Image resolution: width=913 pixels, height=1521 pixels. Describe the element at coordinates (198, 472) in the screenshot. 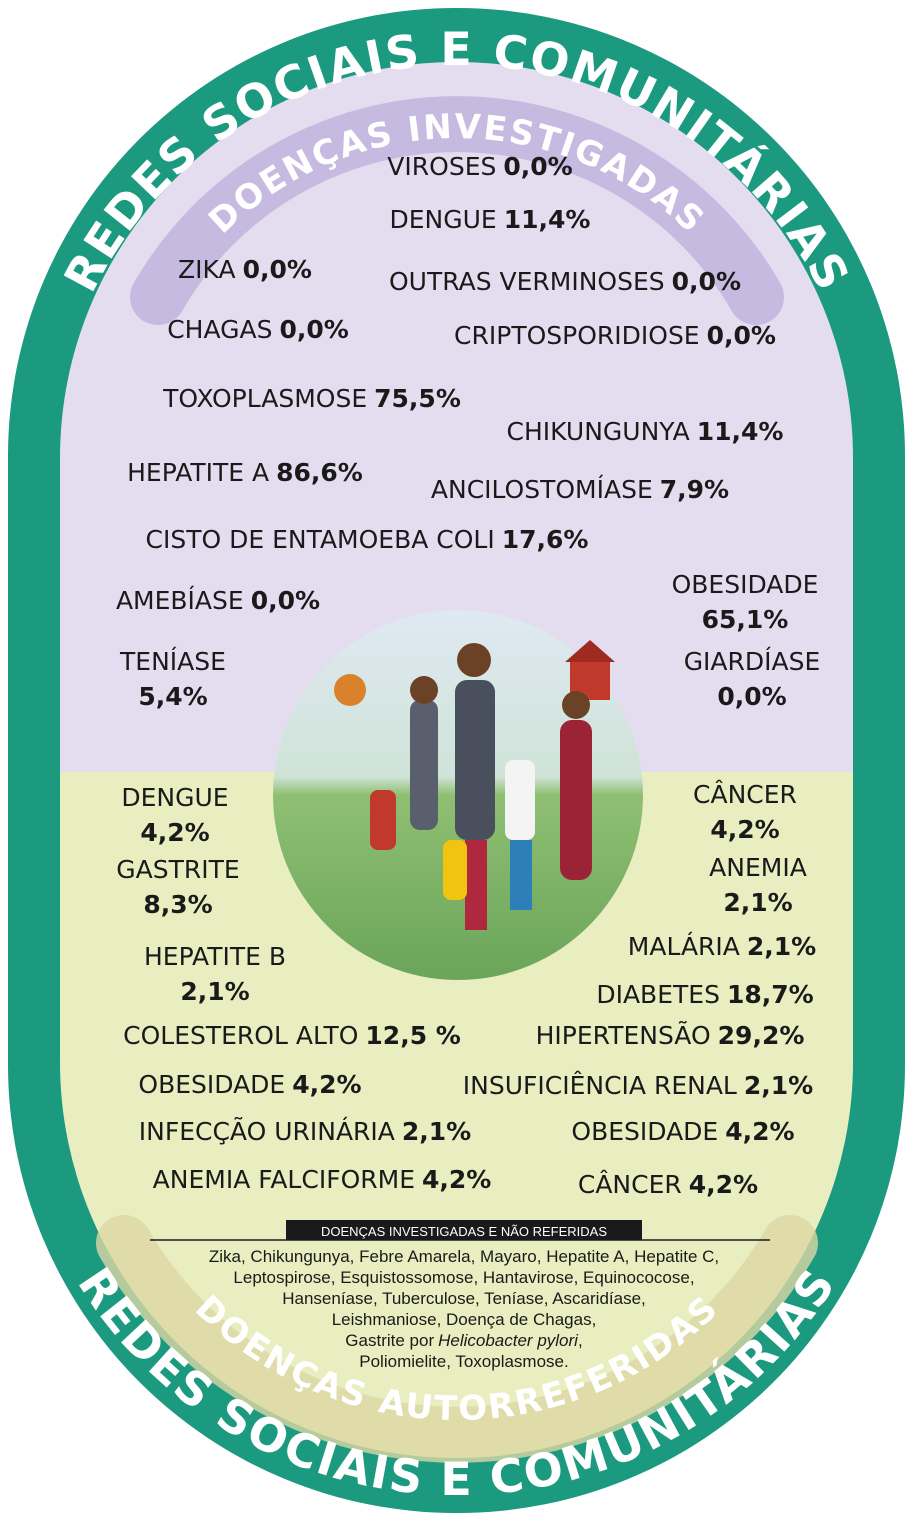

I see `item-name: HEPATITE A` at that location.